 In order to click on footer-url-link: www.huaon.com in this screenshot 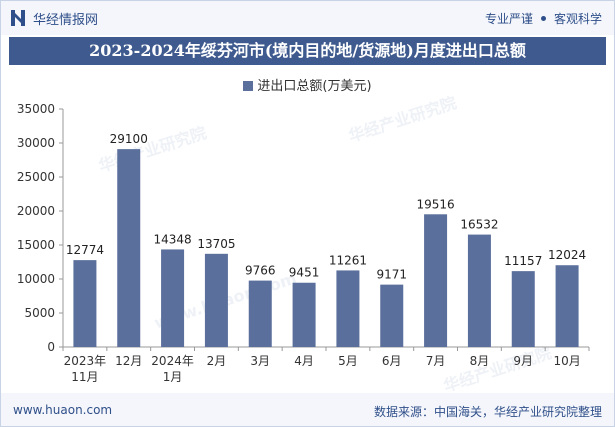, I will do `click(63, 410)`.